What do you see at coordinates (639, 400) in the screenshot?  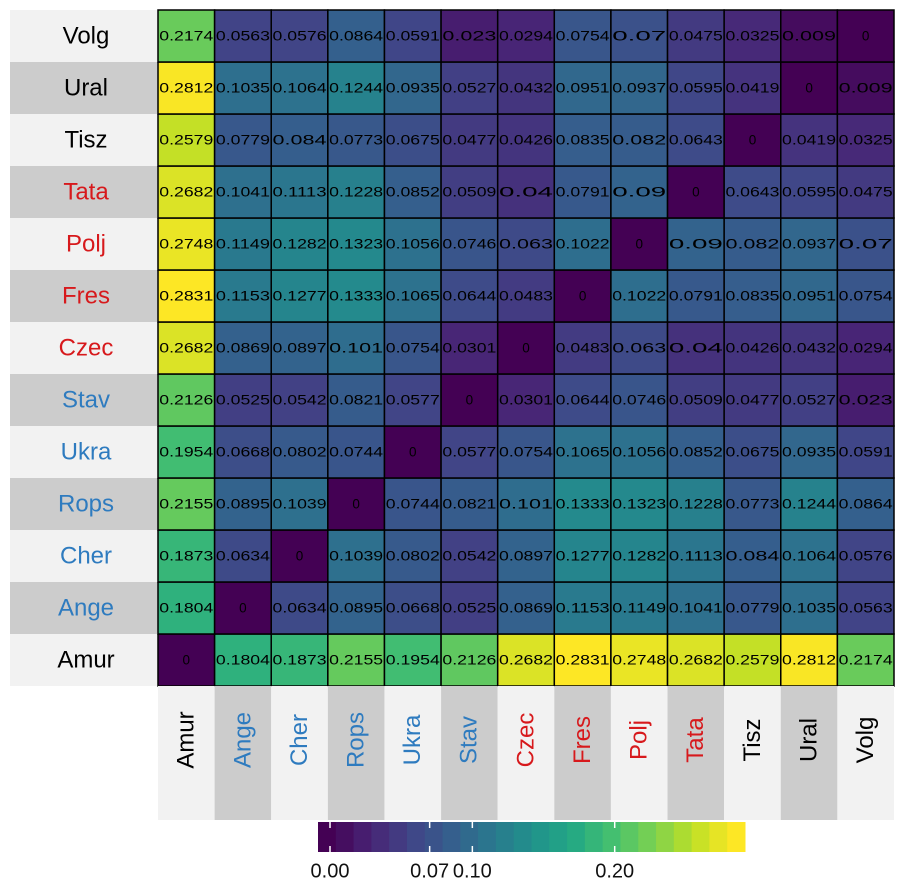 I see `cell-label: 0.0746` at bounding box center [639, 400].